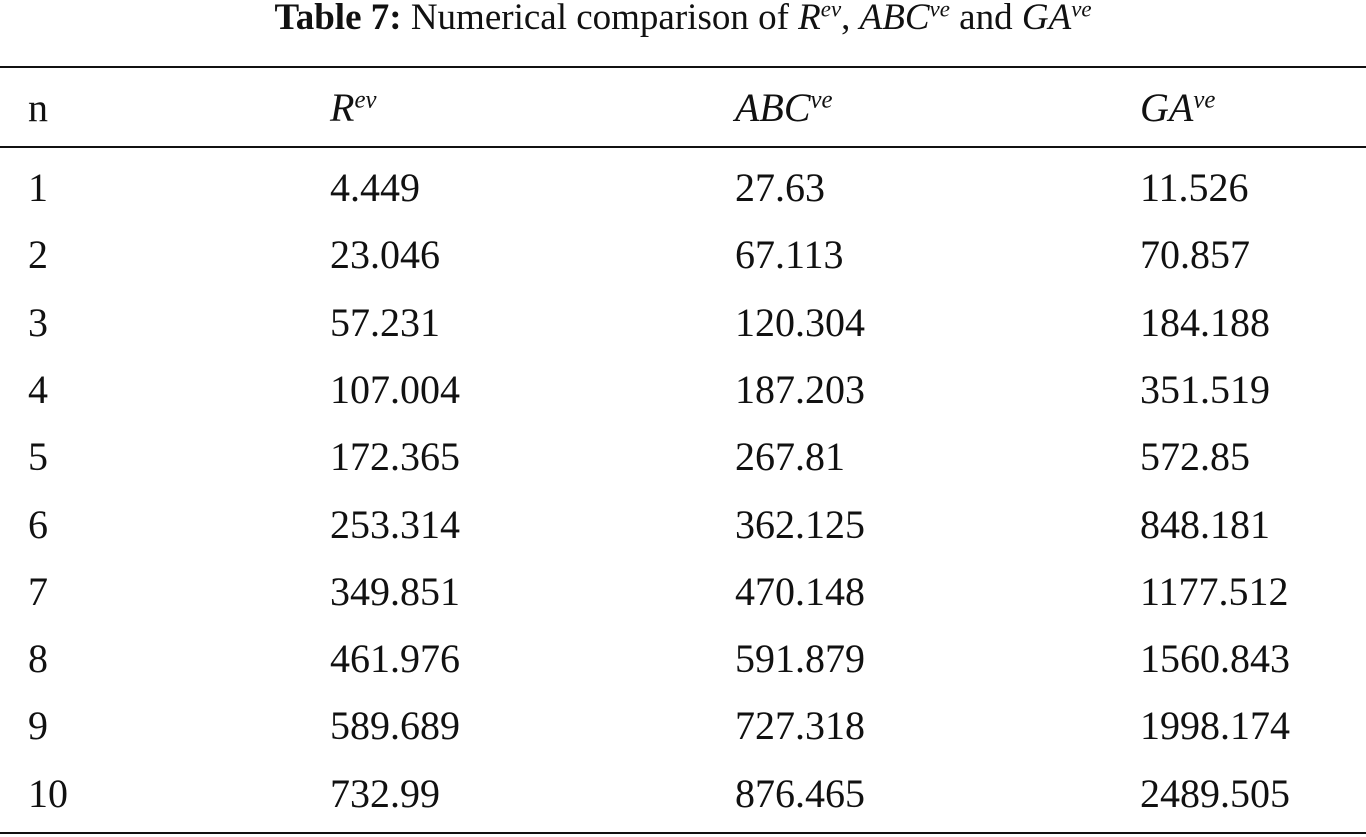 The width and height of the screenshot is (1366, 837). Describe the element at coordinates (38, 591) in the screenshot. I see `table-cell: 7` at that location.